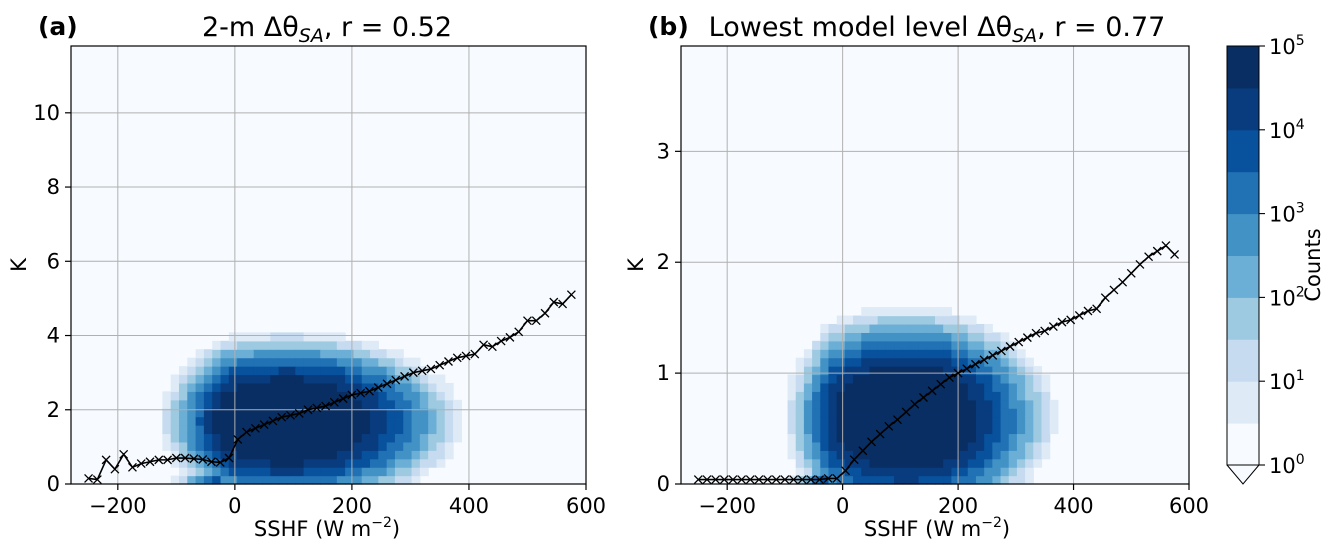 The width and height of the screenshot is (1331, 548). Describe the element at coordinates (53, 336) in the screenshot. I see `panel-a-ytick-label: 4` at that location.